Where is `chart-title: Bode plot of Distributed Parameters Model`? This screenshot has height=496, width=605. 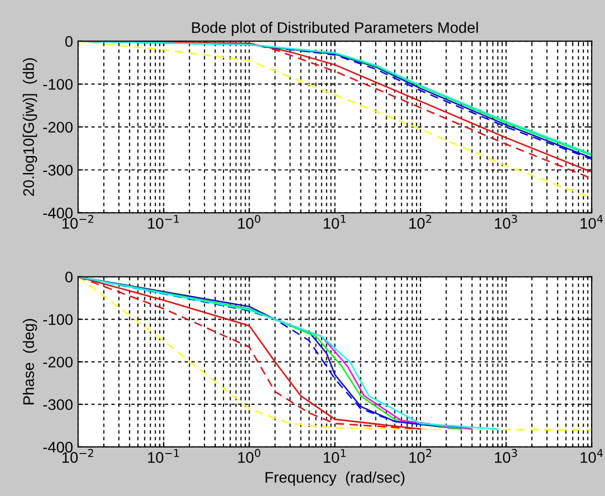 chart-title: Bode plot of Distributed Parameters Model is located at coordinates (335, 29).